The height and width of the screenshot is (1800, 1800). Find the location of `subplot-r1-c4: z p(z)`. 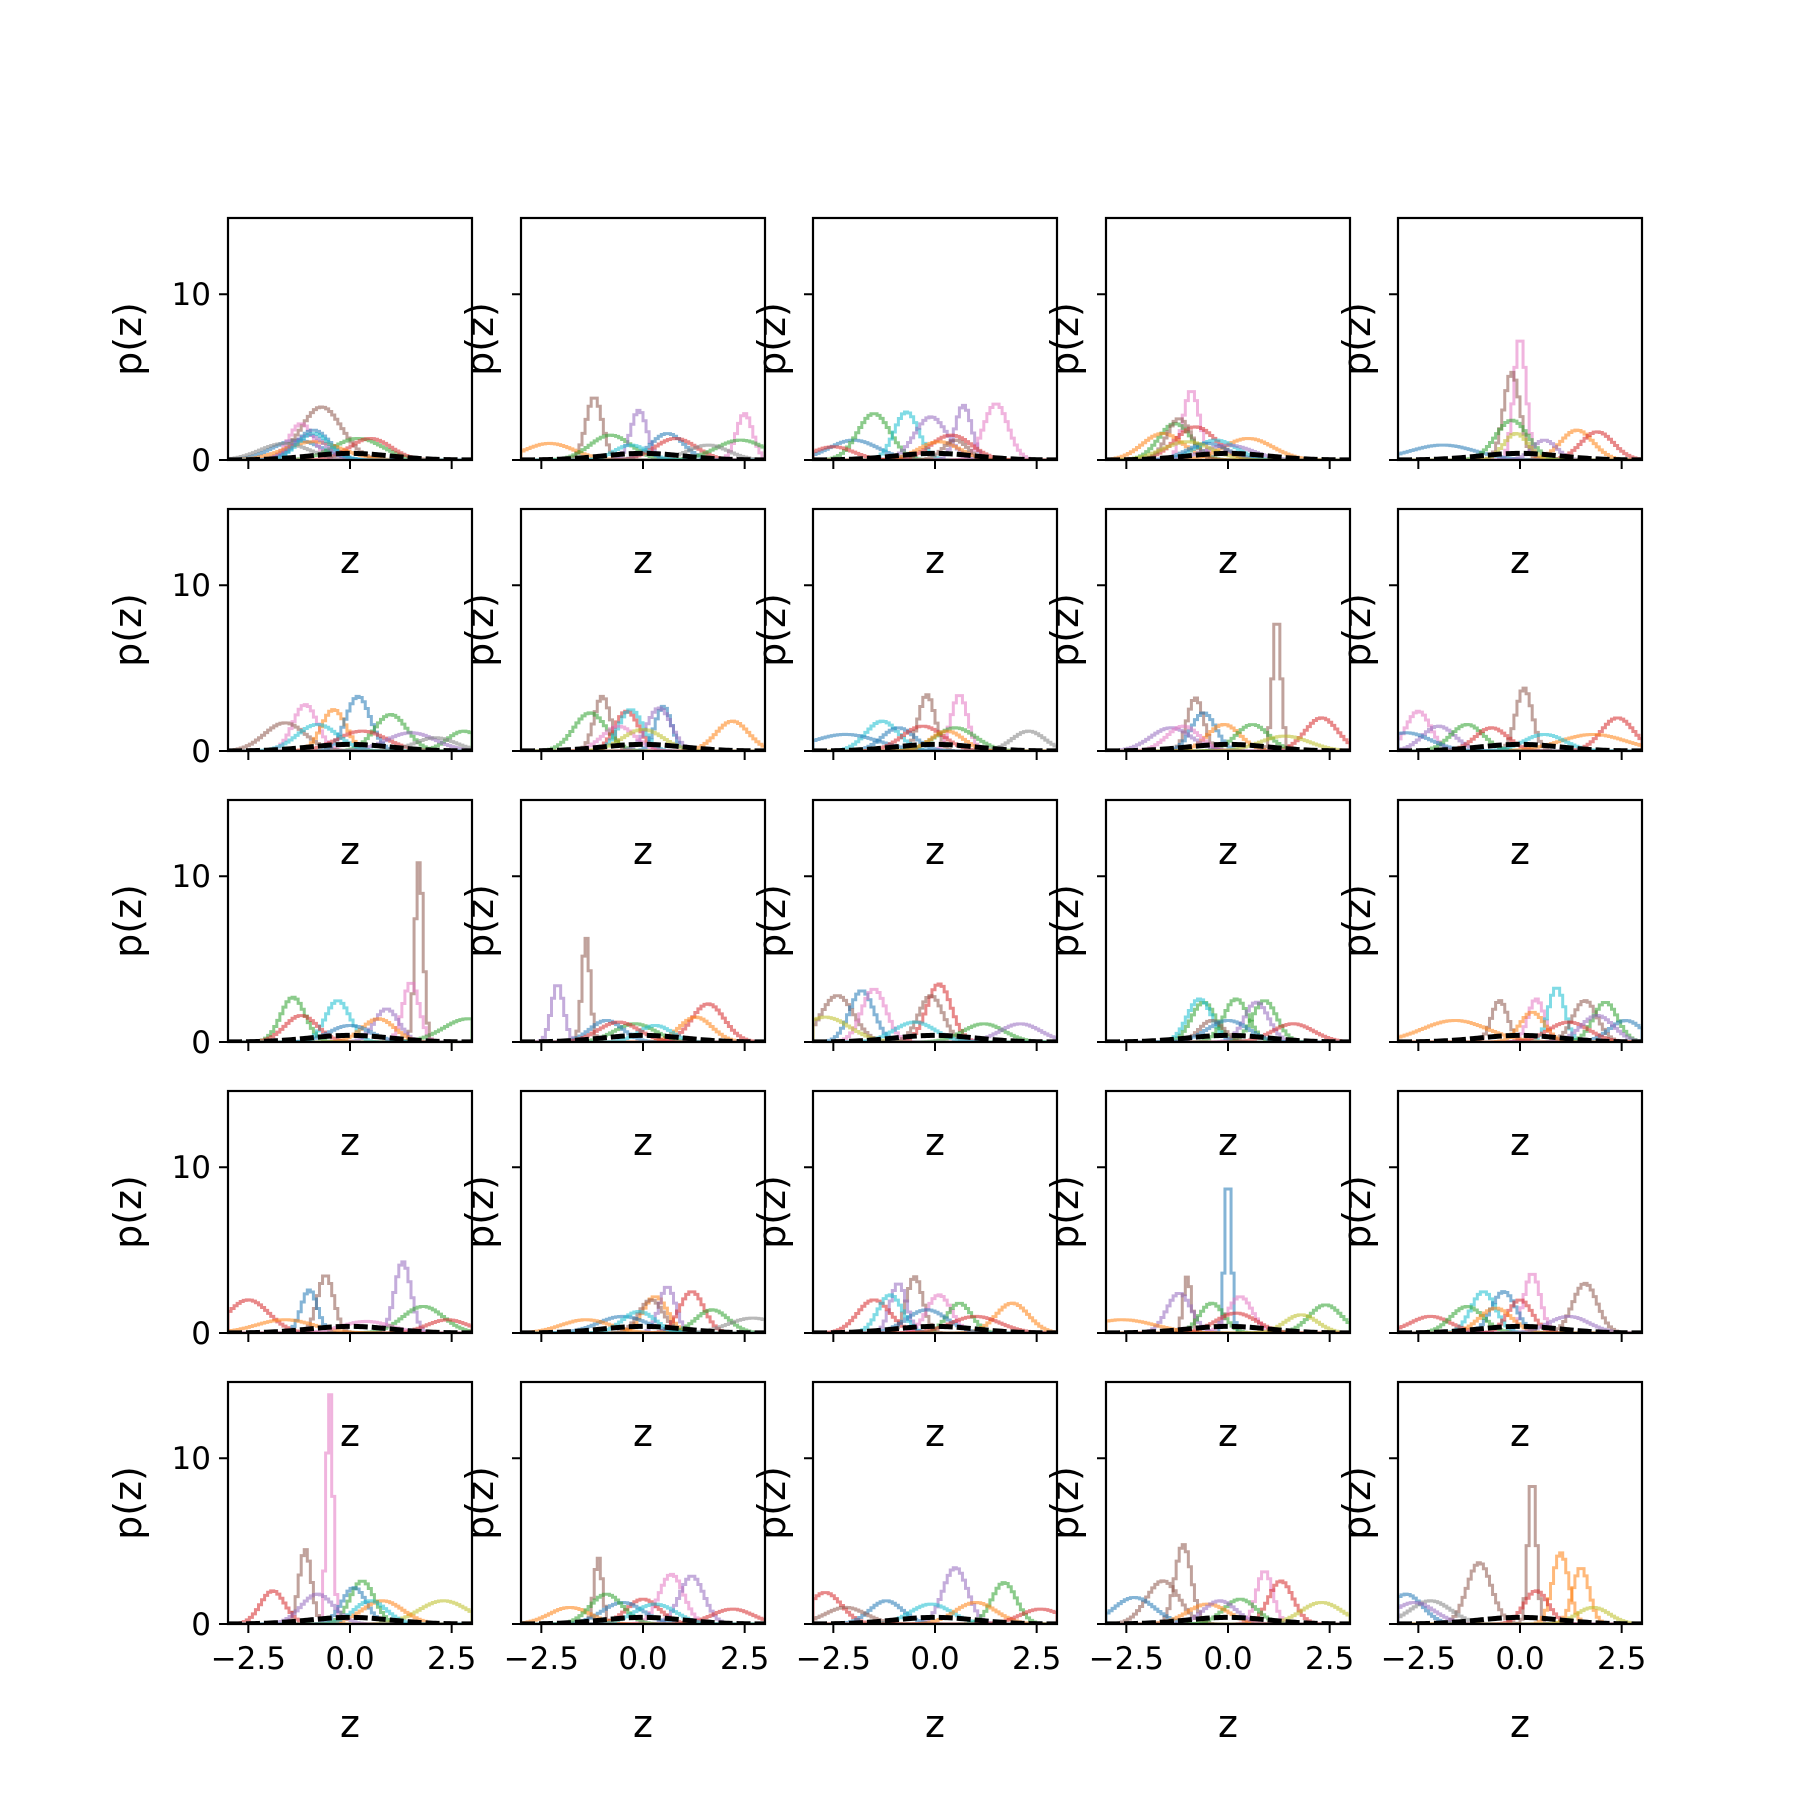

subplot-r1-c4: z p(z) is located at coordinates (1197, 399).